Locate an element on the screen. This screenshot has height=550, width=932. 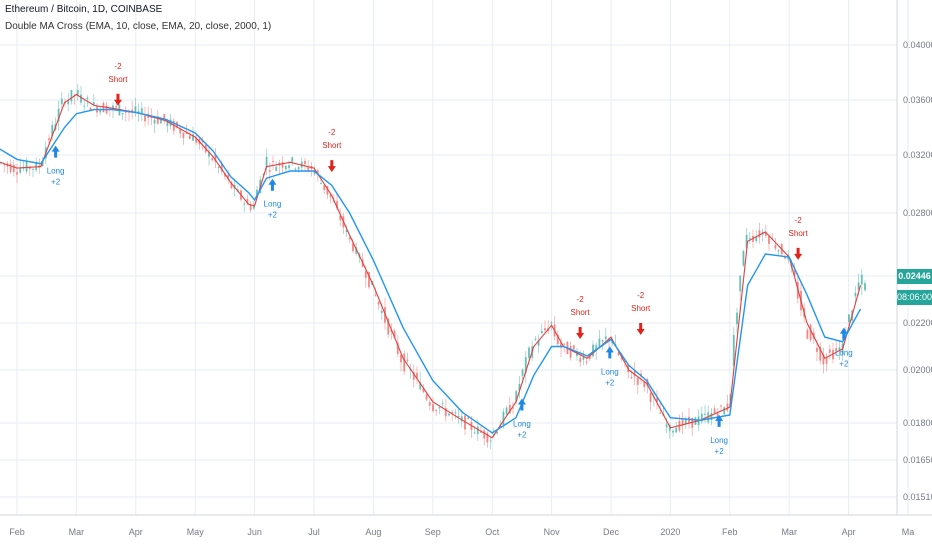
short-arrow-icon is located at coordinates (580, 332).